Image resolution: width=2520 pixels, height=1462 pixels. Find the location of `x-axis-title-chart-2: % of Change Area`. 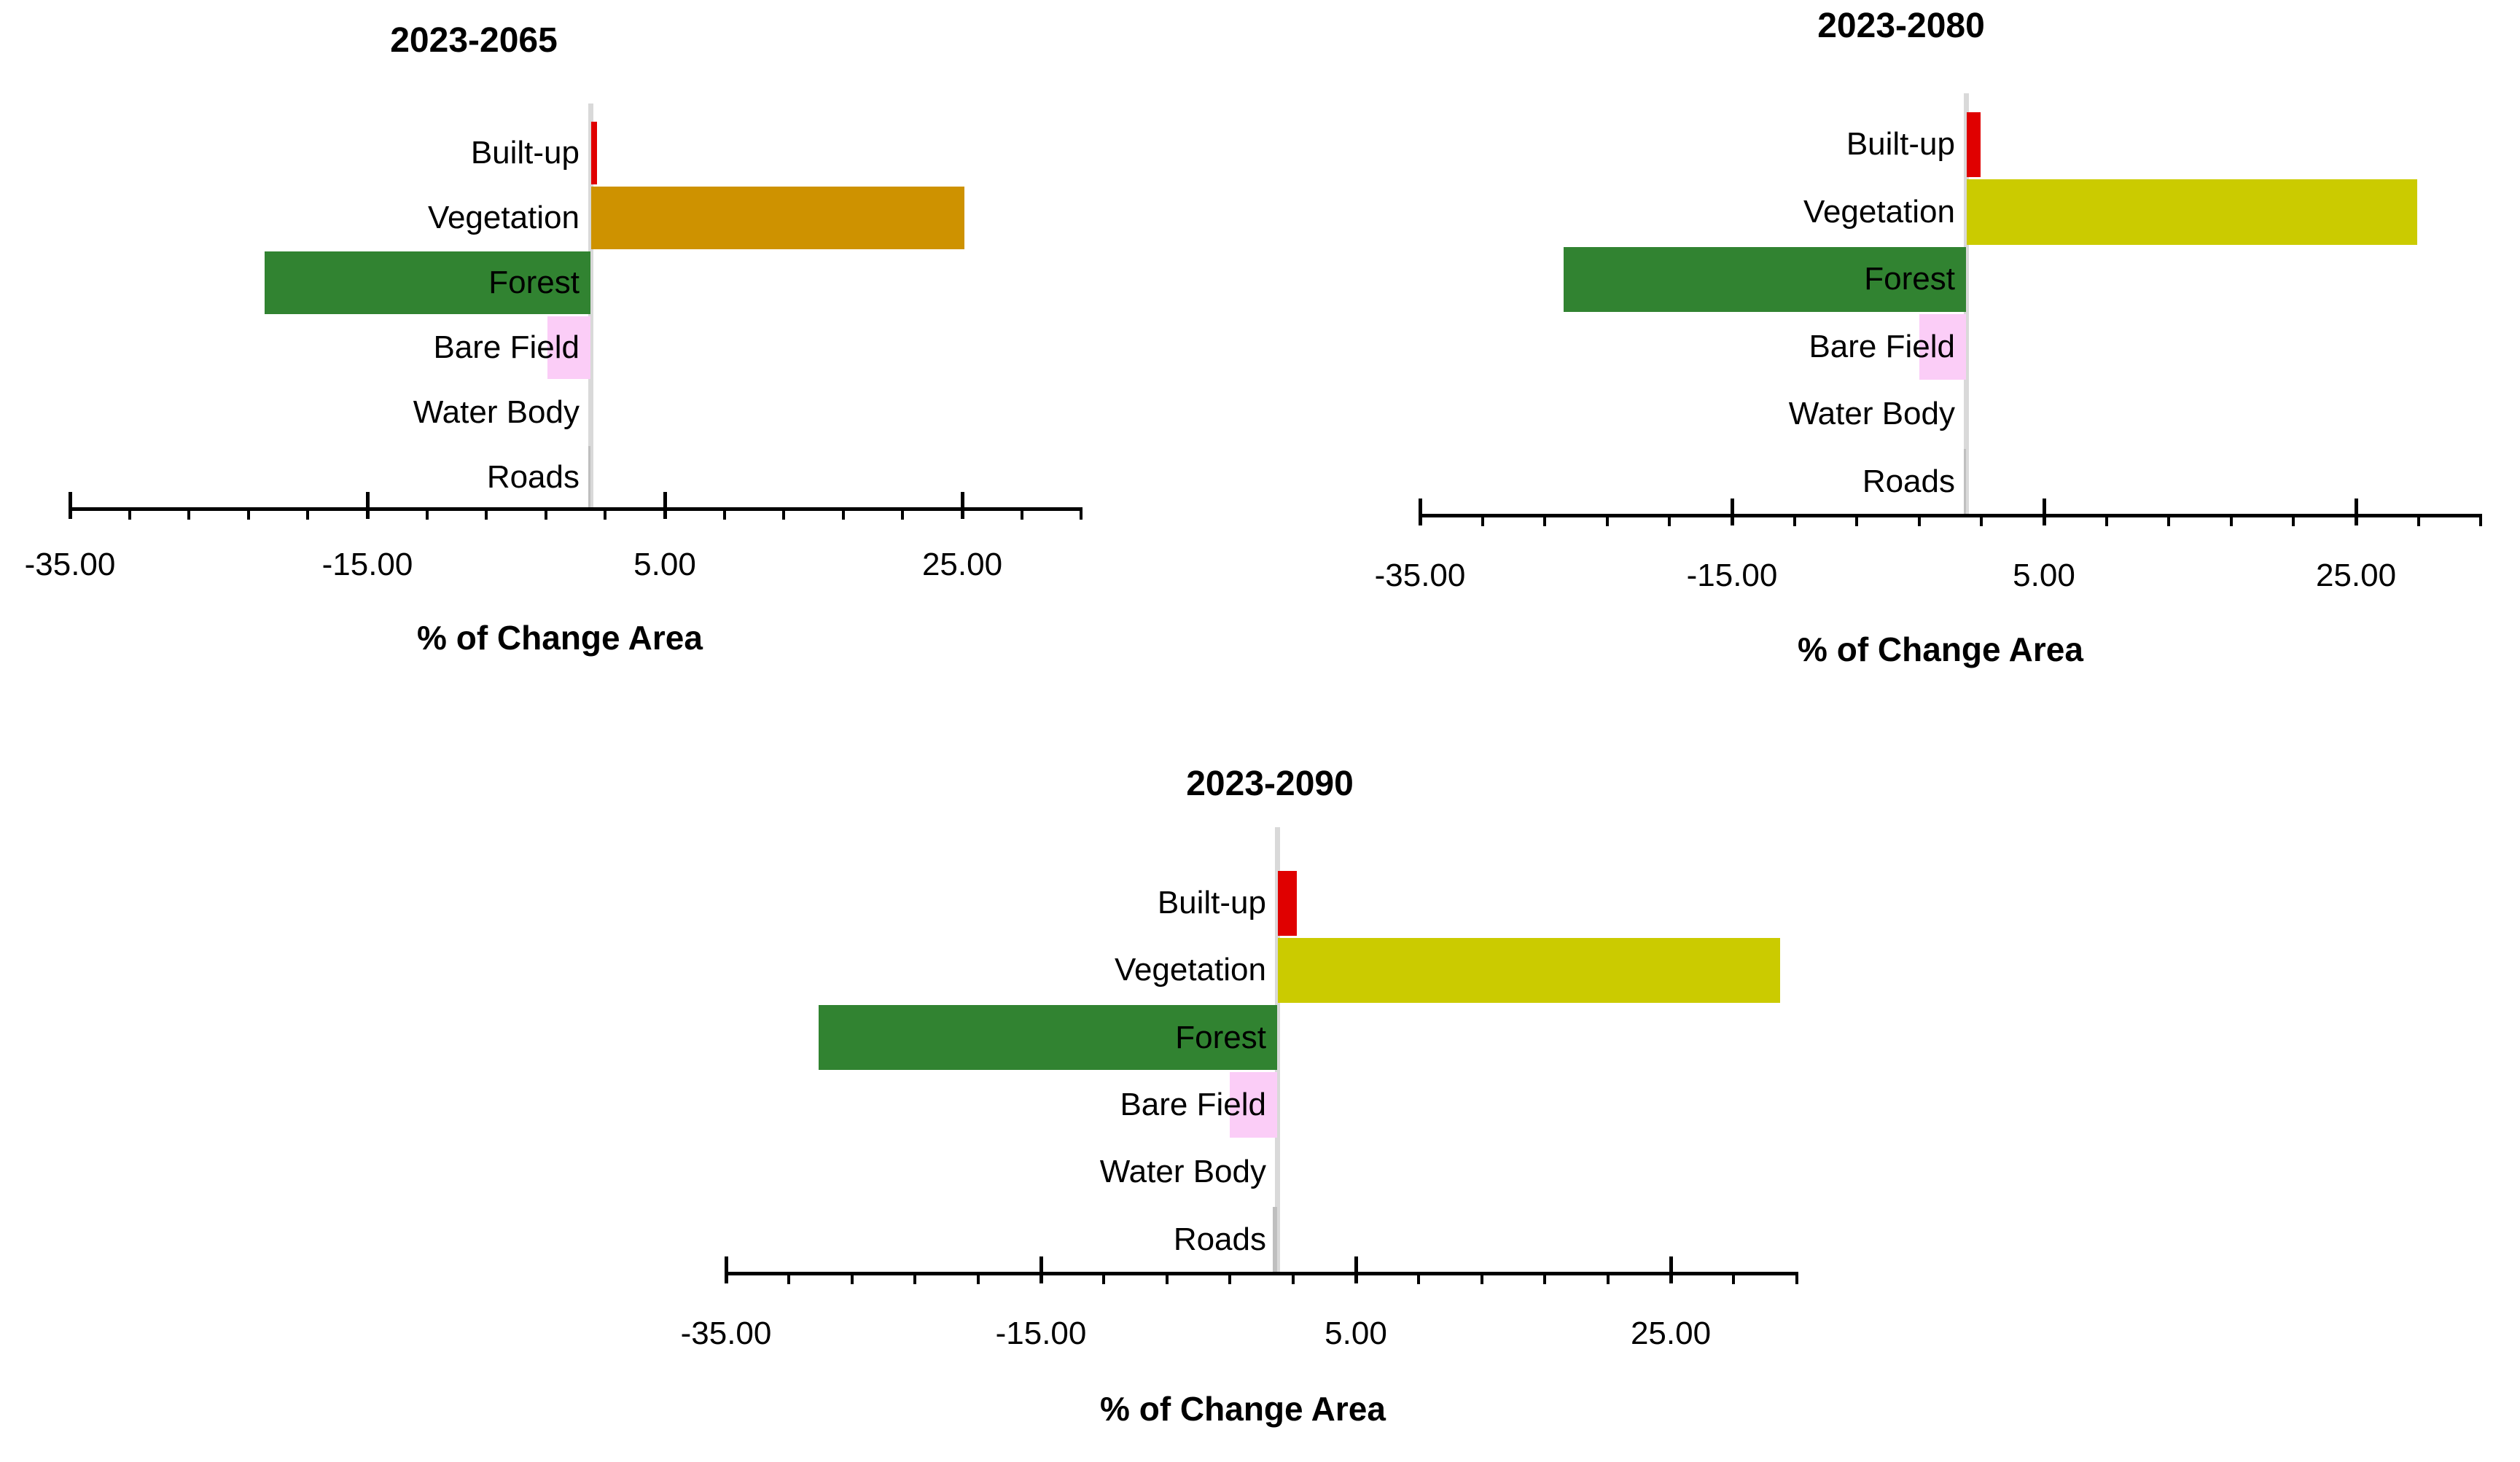

x-axis-title-chart-2: % of Change Area is located at coordinates (1940, 649).